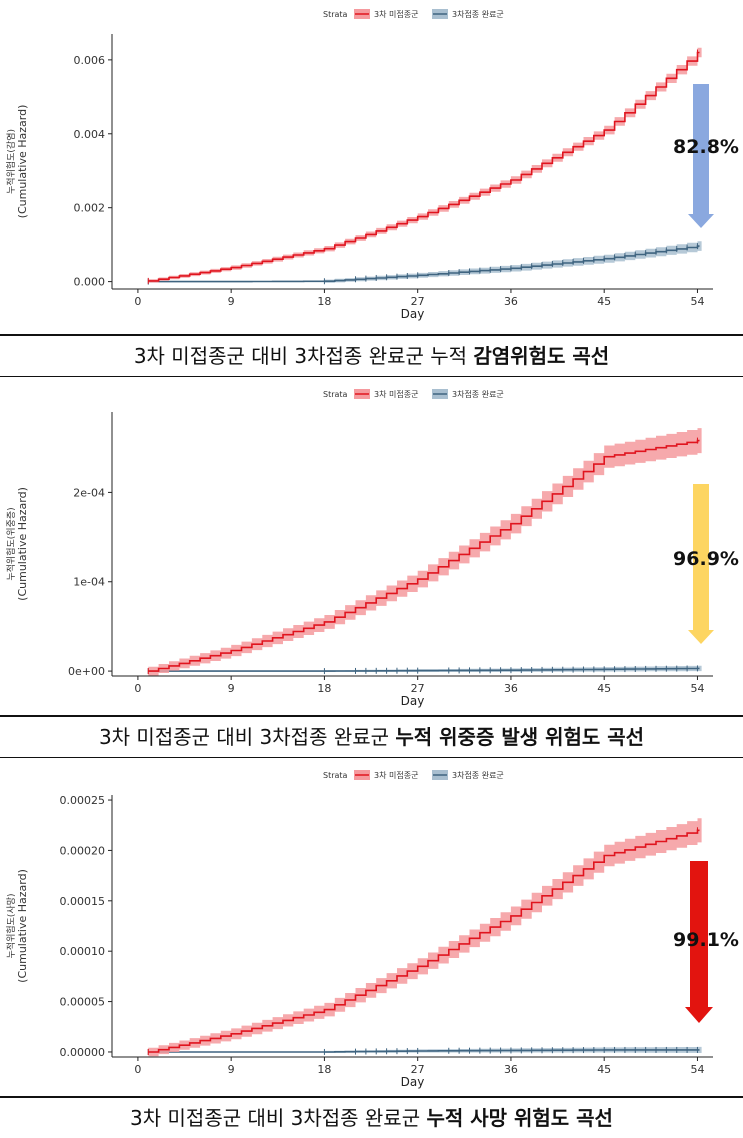 Image resolution: width=743 pixels, height=1138 pixels. Describe the element at coordinates (83, 850) in the screenshot. I see `y-tick-label: 0.00020` at that location.